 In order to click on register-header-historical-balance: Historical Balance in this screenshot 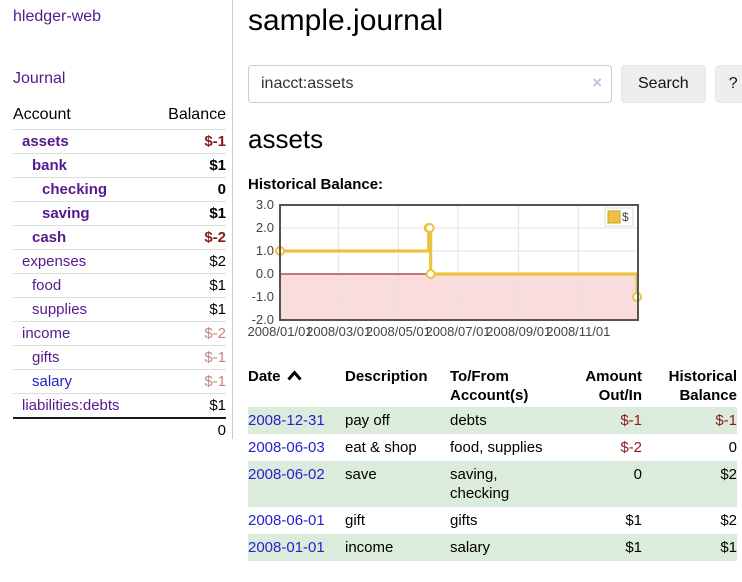, I will do `click(689, 386)`.